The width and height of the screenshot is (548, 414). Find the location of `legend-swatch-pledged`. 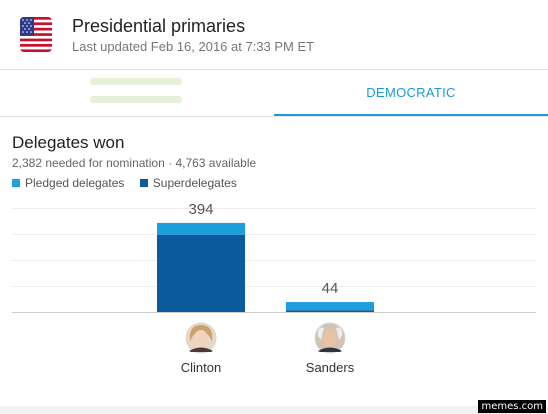

legend-swatch-pledged is located at coordinates (16, 183).